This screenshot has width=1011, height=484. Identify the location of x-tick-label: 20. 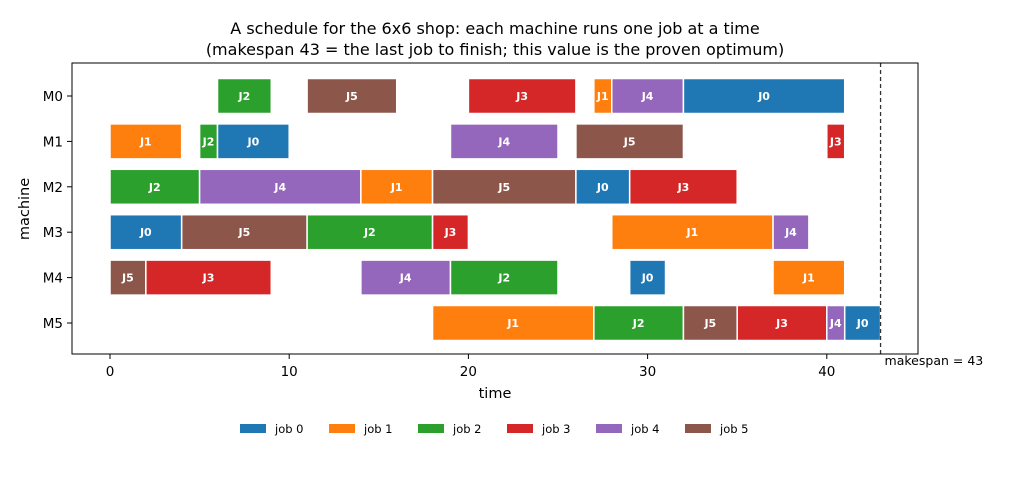
(468, 372).